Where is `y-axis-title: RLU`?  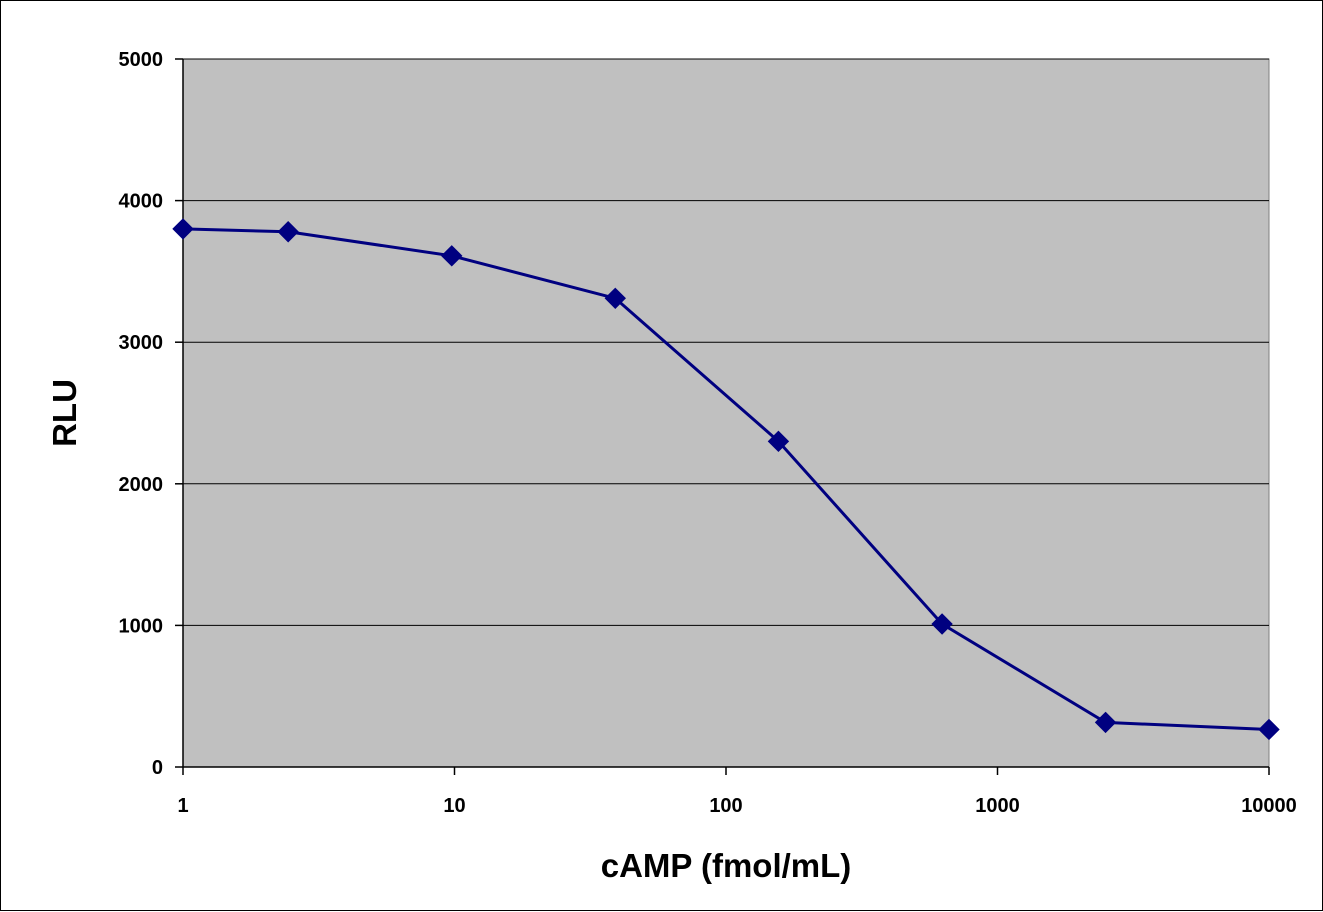
y-axis-title: RLU is located at coordinates (64, 413).